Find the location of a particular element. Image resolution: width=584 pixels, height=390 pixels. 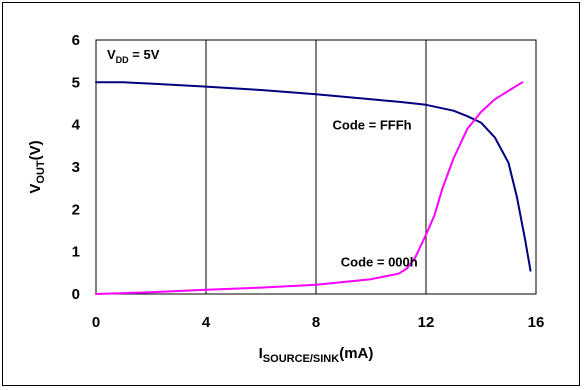

x-tick-0: 0 is located at coordinates (96, 322).